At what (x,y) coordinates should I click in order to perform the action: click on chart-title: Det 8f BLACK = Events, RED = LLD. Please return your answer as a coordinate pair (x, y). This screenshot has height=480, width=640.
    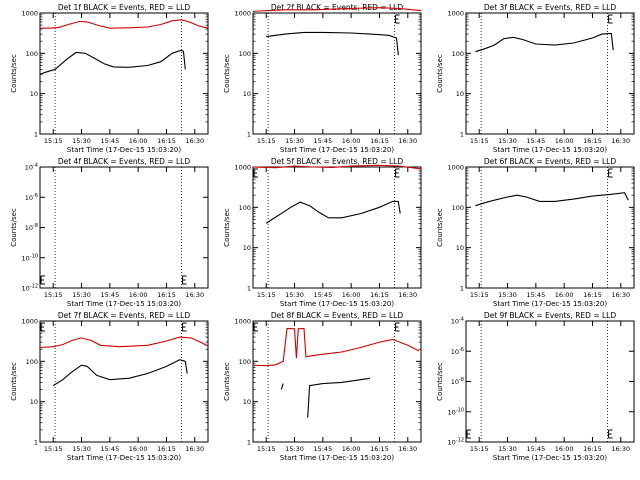
    Looking at the image, I should click on (337, 315).